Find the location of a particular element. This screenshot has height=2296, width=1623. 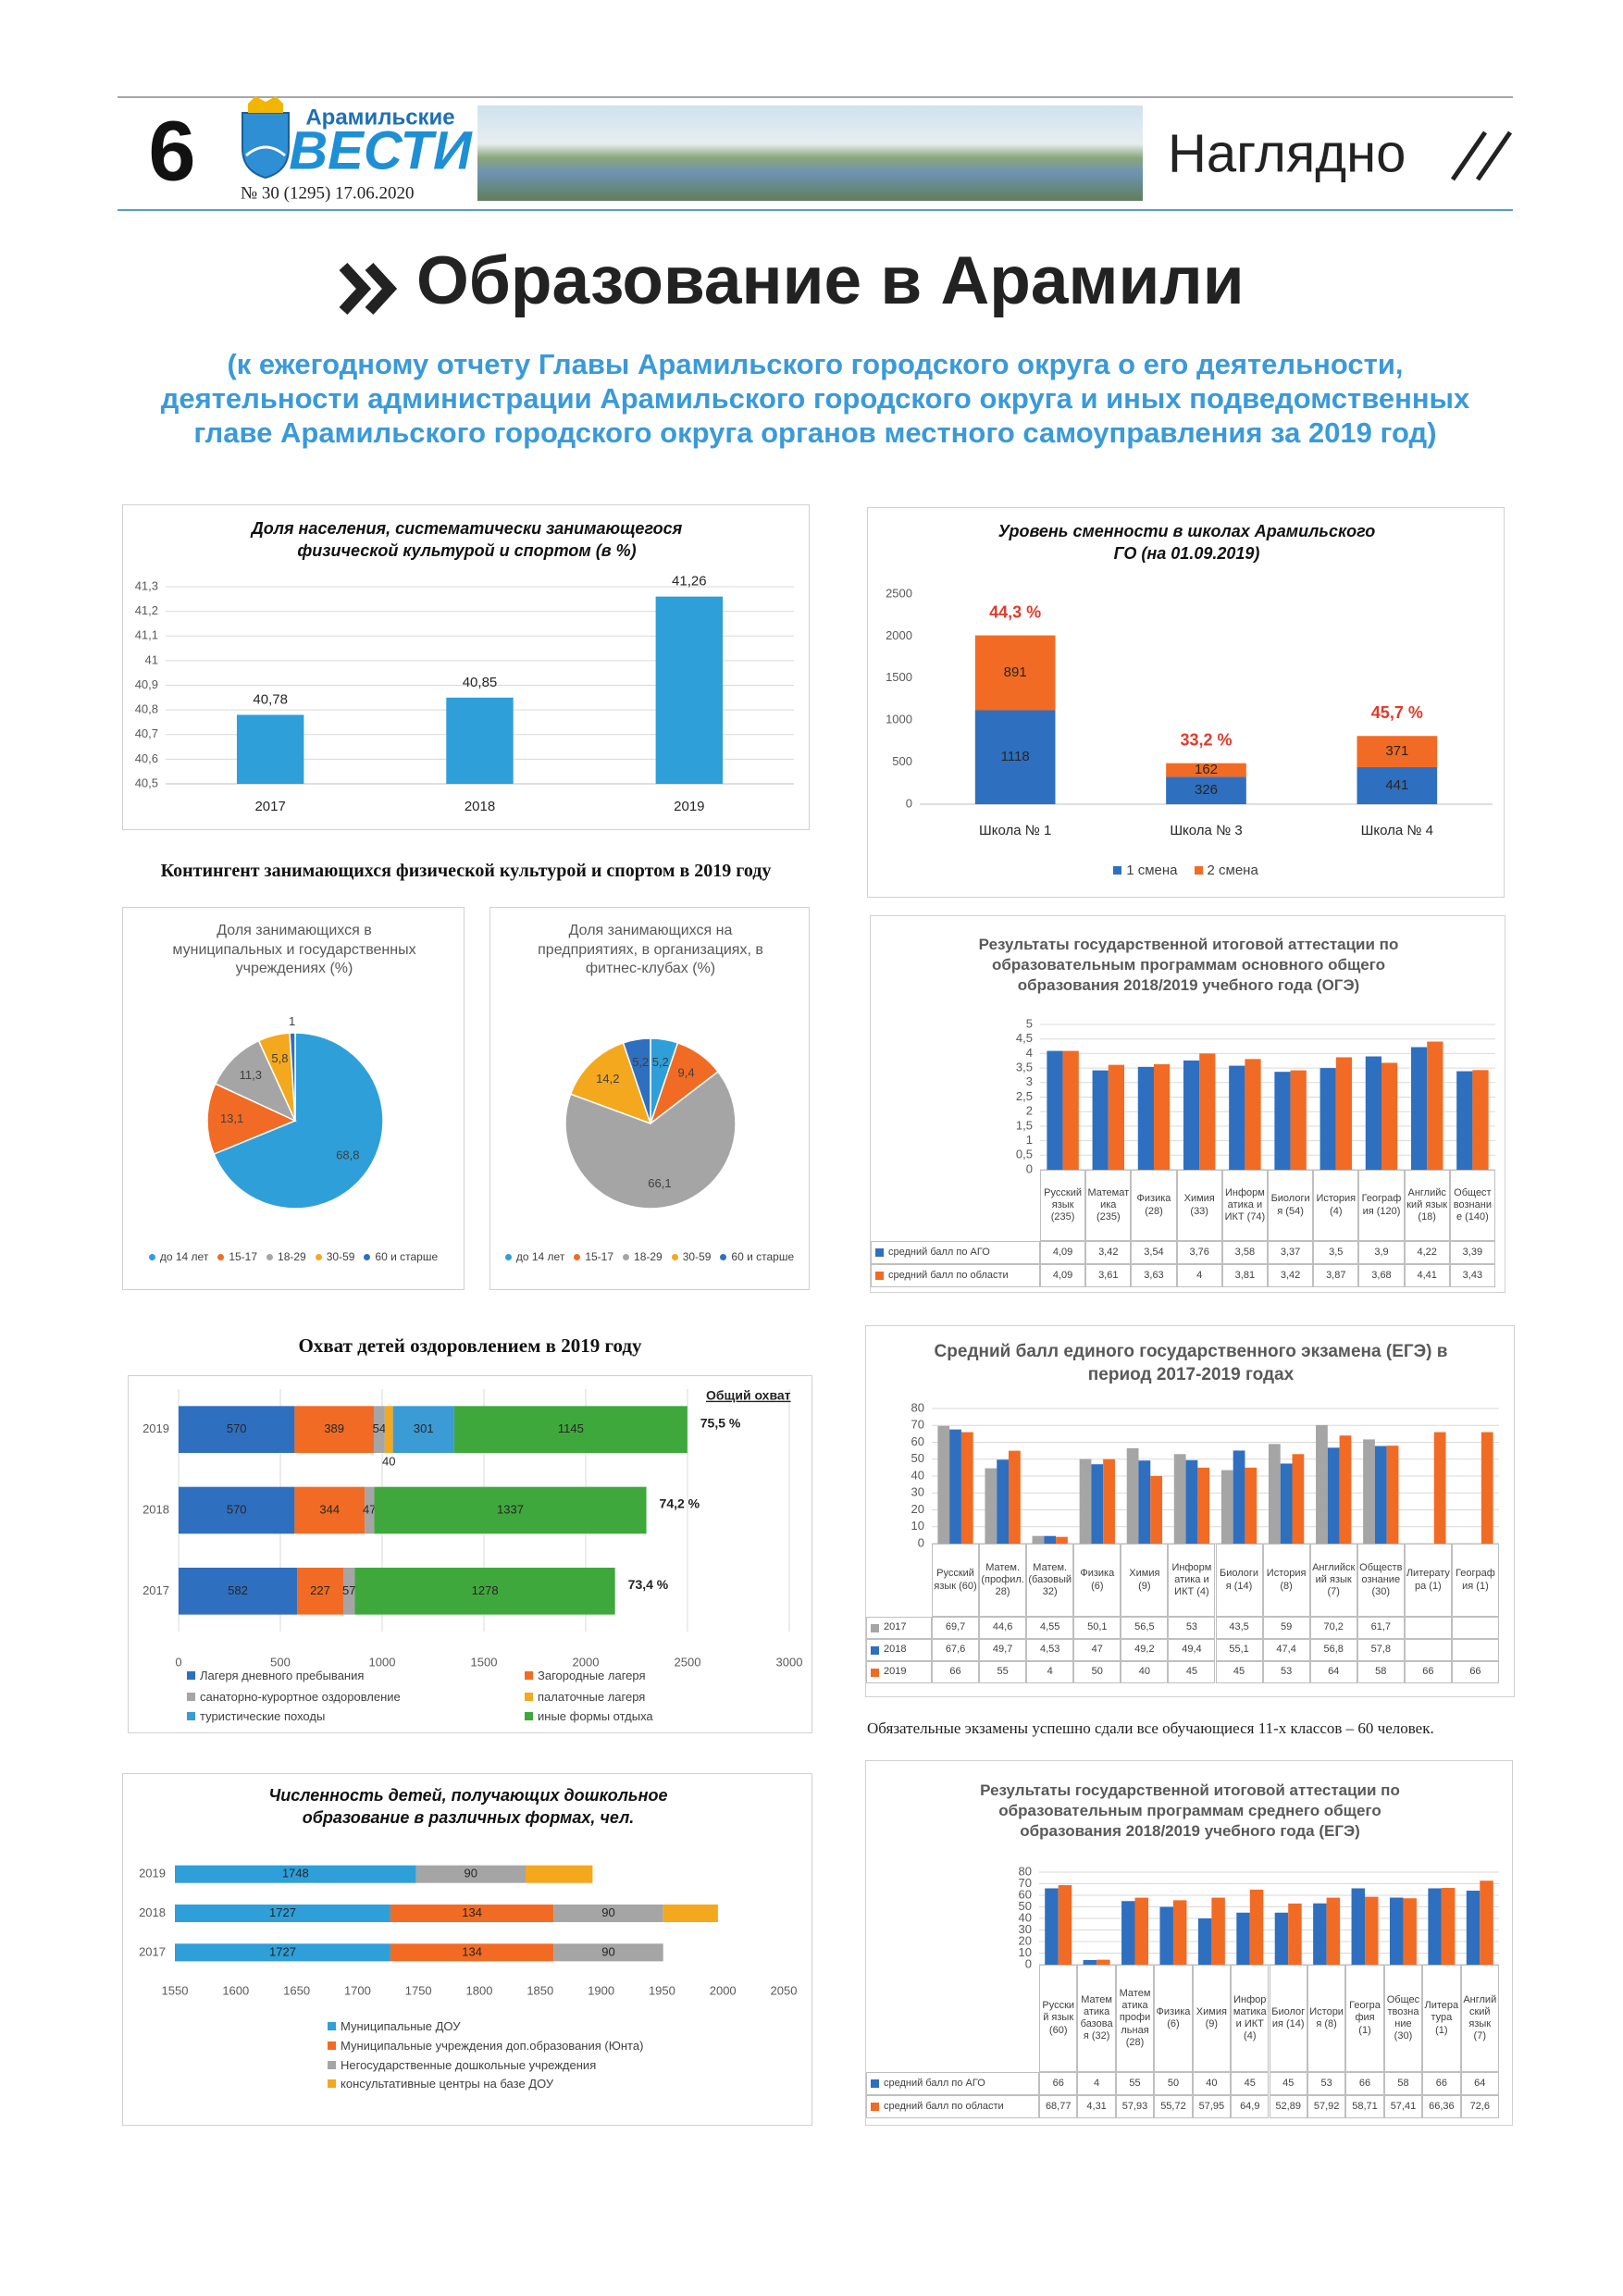

data-label: 1145 is located at coordinates (571, 1428).